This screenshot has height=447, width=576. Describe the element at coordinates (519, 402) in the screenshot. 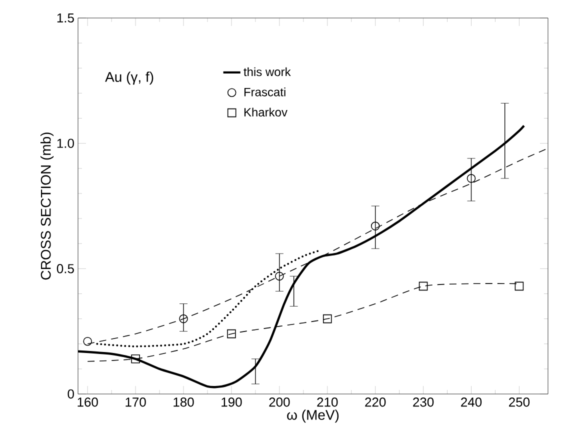

I see `x-tick-label: 250` at that location.